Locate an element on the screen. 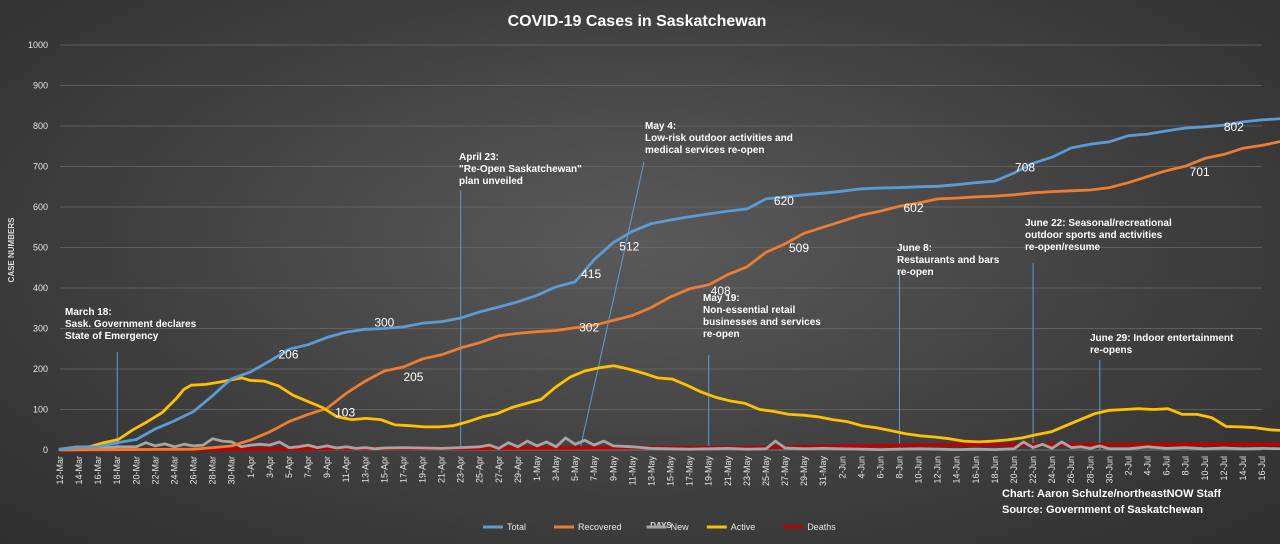 This screenshot has width=1280, height=544. x-tick-label: 1-May is located at coordinates (537, 469).